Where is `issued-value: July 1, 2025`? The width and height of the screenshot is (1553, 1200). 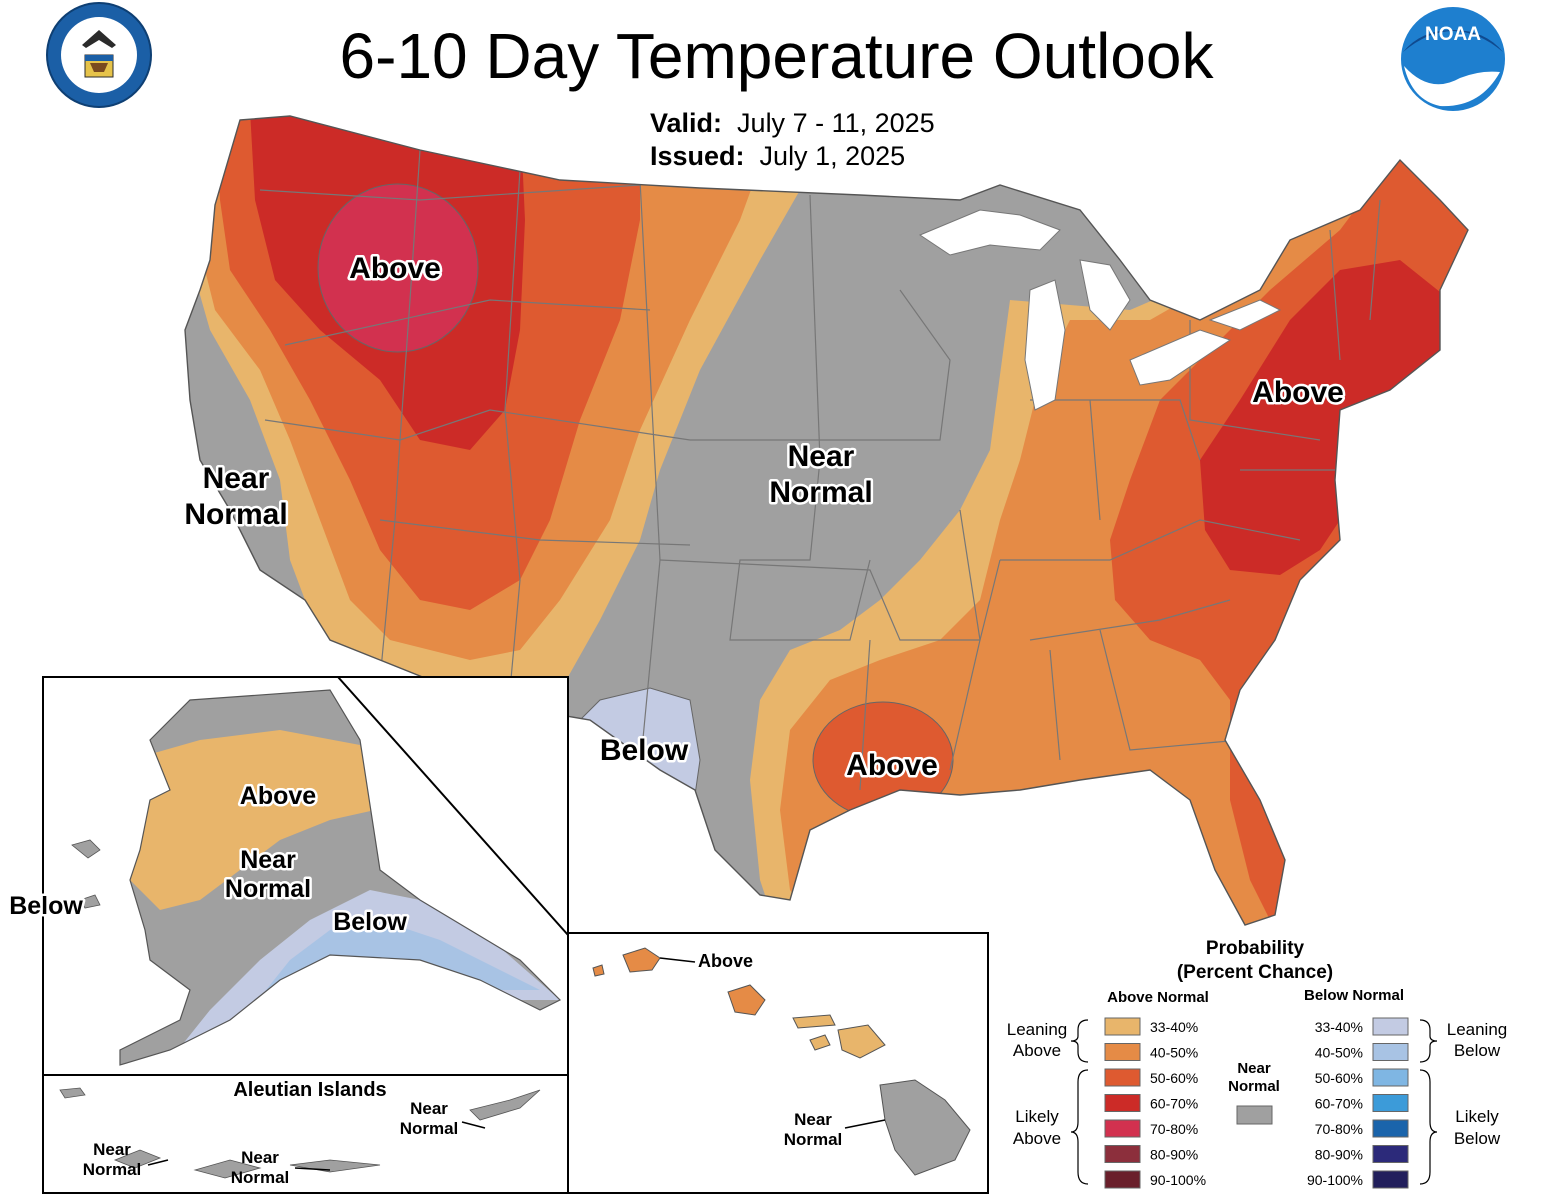
issued-value: July 1, 2025 is located at coordinates (832, 156).